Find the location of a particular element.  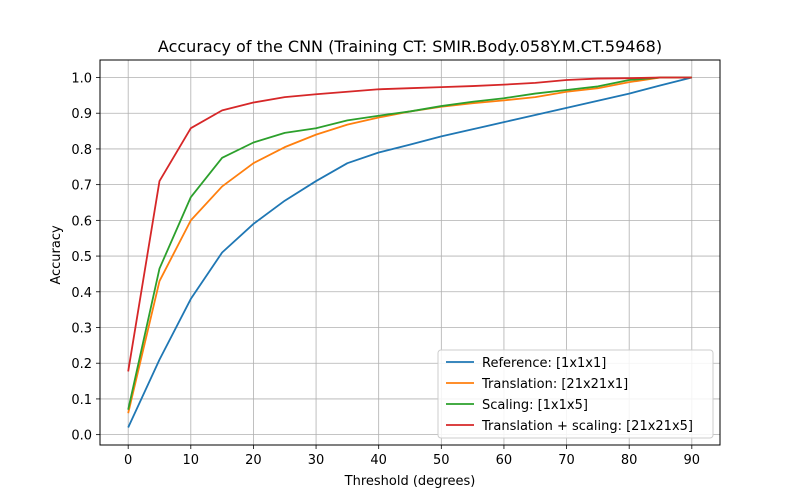

legend-box is located at coordinates (575, 394).